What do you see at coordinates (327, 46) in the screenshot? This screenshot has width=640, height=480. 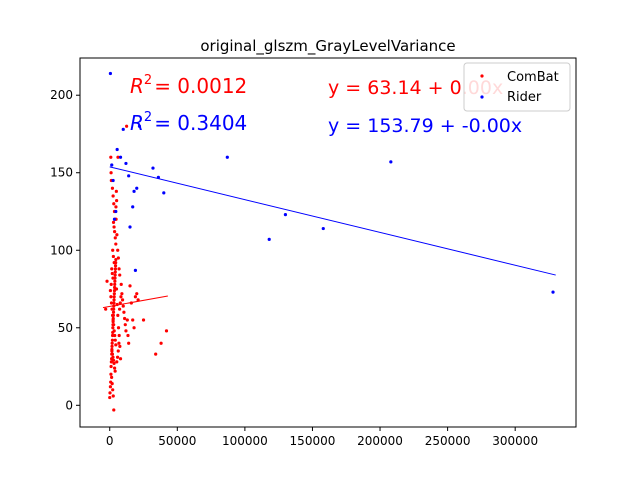 I see `chart-title: original_glszm_GrayLevelVariance` at bounding box center [327, 46].